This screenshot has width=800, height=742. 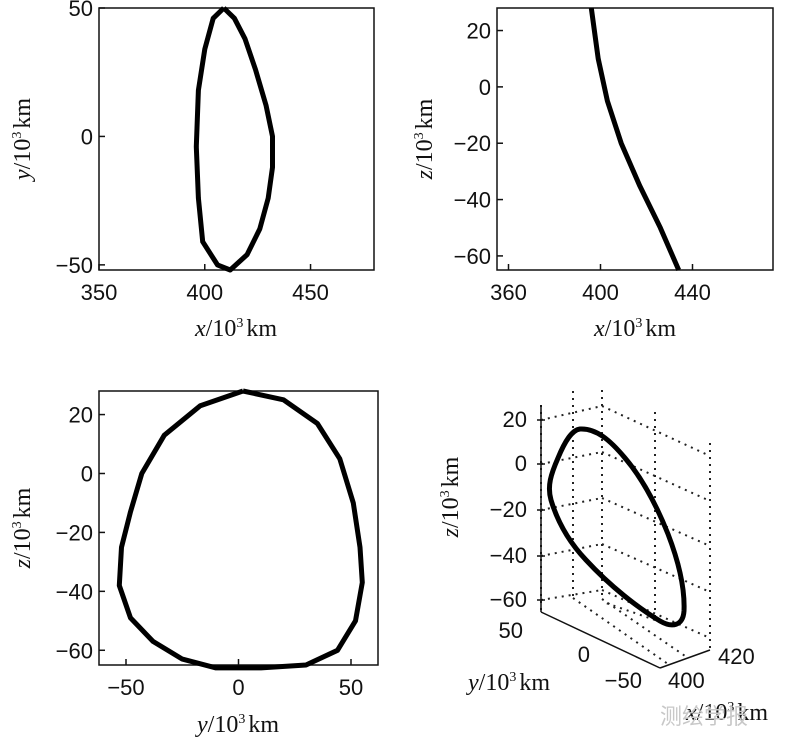 What do you see at coordinates (74, 265) in the screenshot?
I see `y-tick-label: −50` at bounding box center [74, 265].